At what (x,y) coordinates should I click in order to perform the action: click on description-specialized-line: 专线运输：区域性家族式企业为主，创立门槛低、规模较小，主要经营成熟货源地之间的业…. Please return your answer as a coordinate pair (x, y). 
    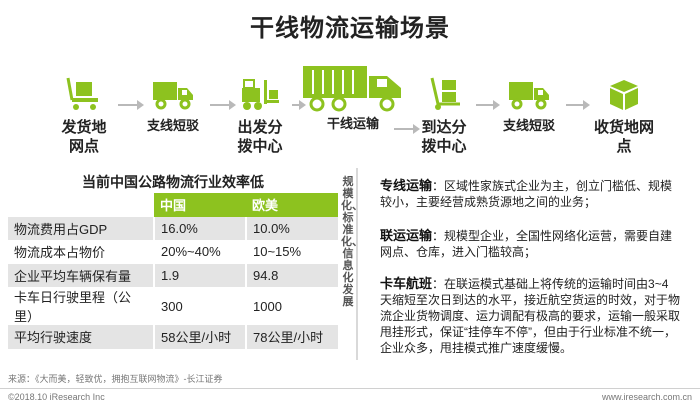
    Looking at the image, I should click on (530, 194).